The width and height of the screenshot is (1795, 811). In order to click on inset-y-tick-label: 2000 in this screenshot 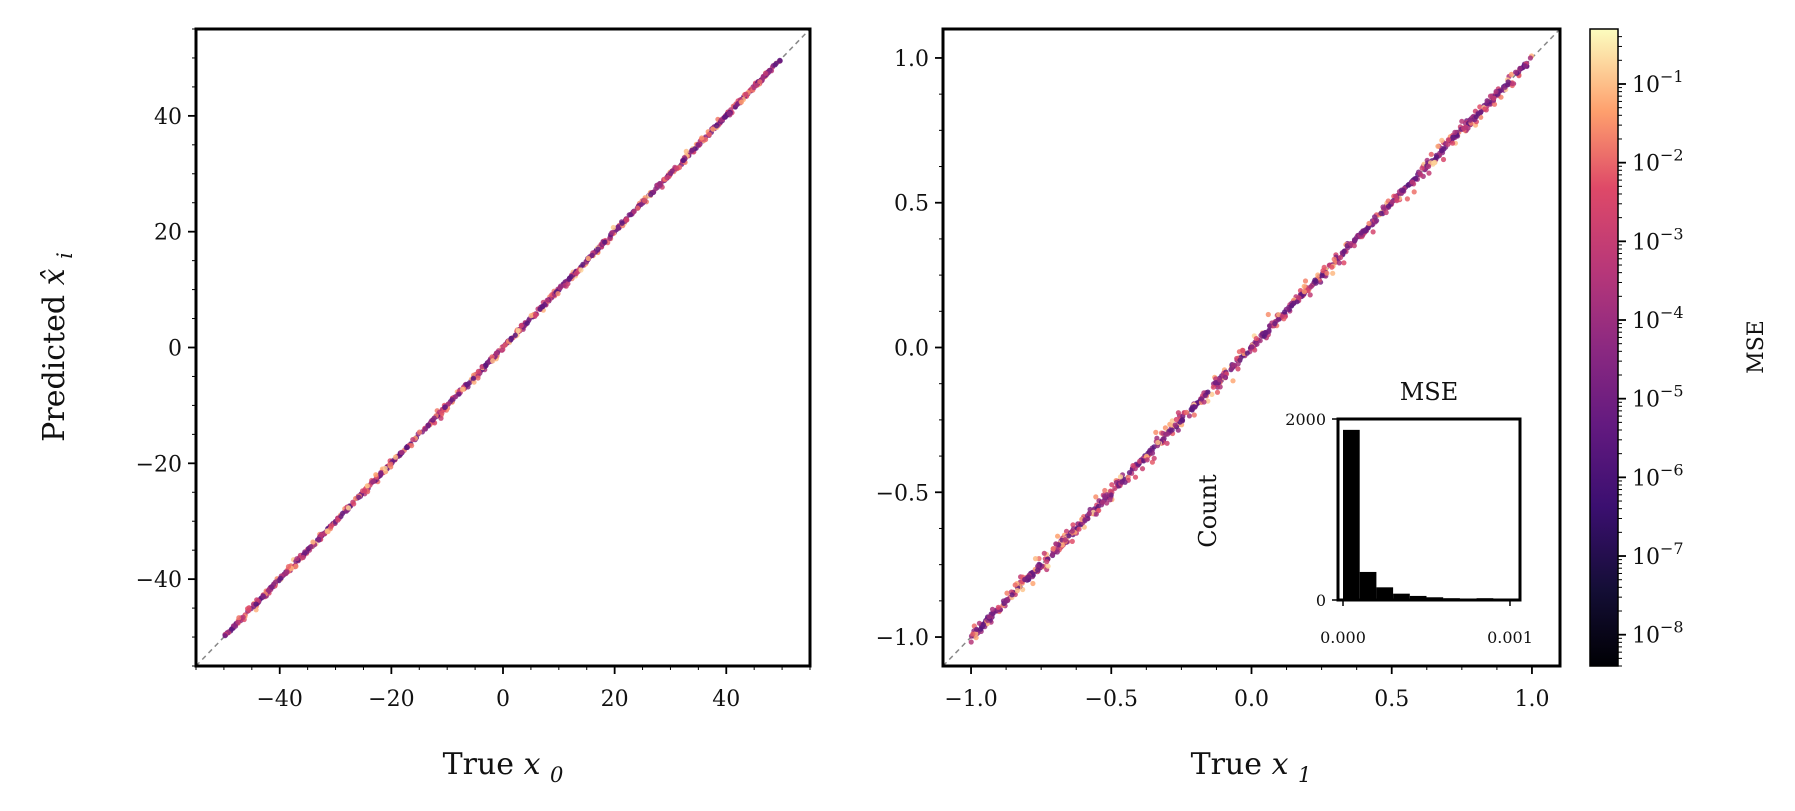, I will do `click(1305, 419)`.